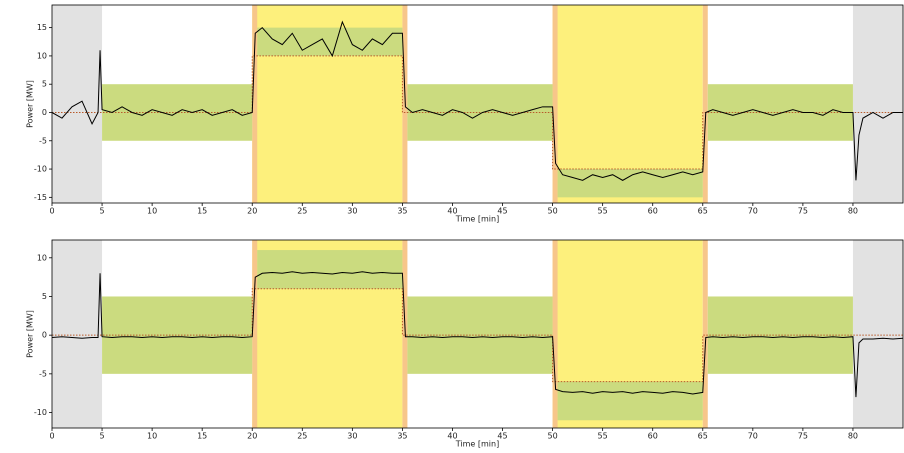 The height and width of the screenshot is (453, 904). Describe the element at coordinates (40, 197) in the screenshot. I see `y-tick-label: -15` at that location.